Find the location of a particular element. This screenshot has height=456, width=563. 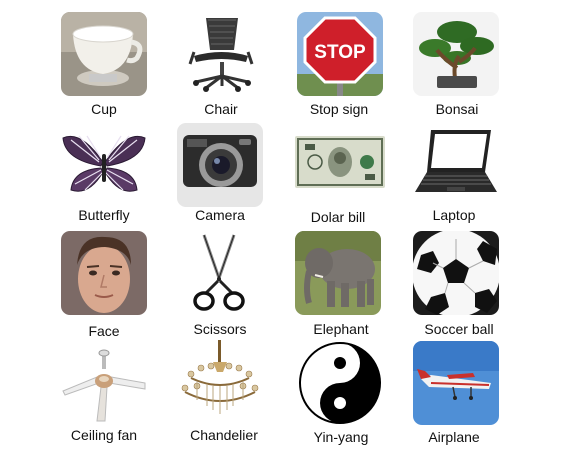

item-label: Cup is located at coordinates (104, 109).